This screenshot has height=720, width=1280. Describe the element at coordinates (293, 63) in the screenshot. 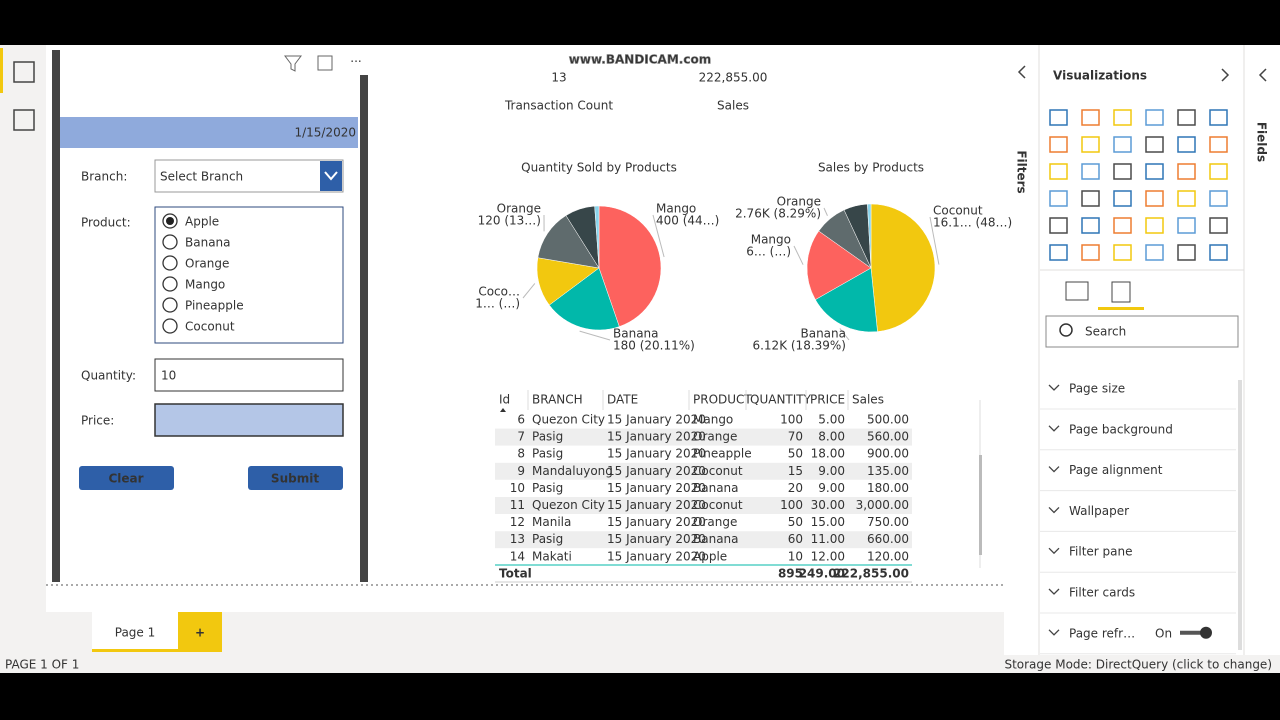

I see `filter-icon` at that location.